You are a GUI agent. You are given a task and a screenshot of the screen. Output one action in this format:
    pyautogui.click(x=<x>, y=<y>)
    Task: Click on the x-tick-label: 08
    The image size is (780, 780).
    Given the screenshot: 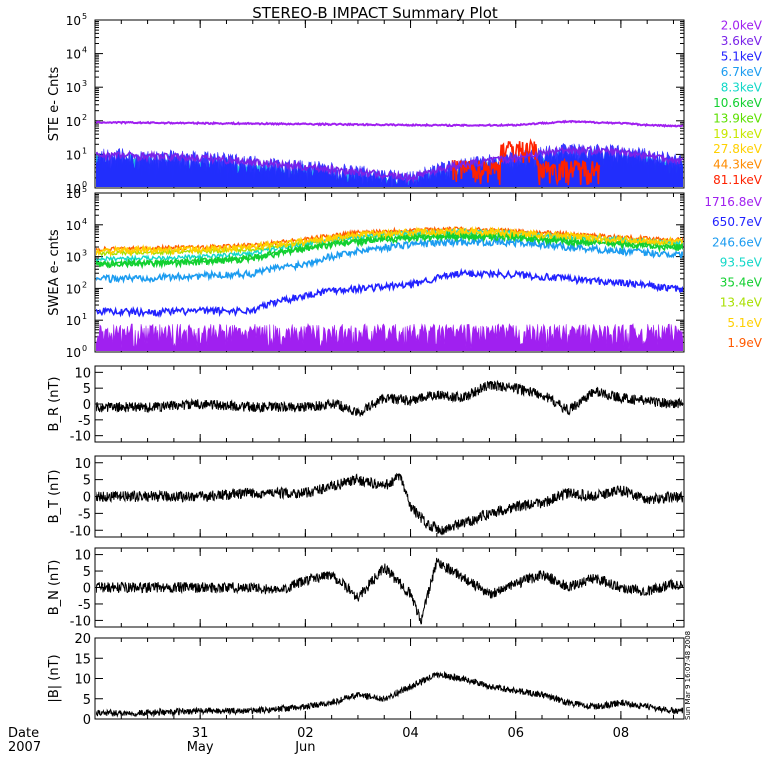 What is the action you would take?
    pyautogui.click(x=621, y=733)
    